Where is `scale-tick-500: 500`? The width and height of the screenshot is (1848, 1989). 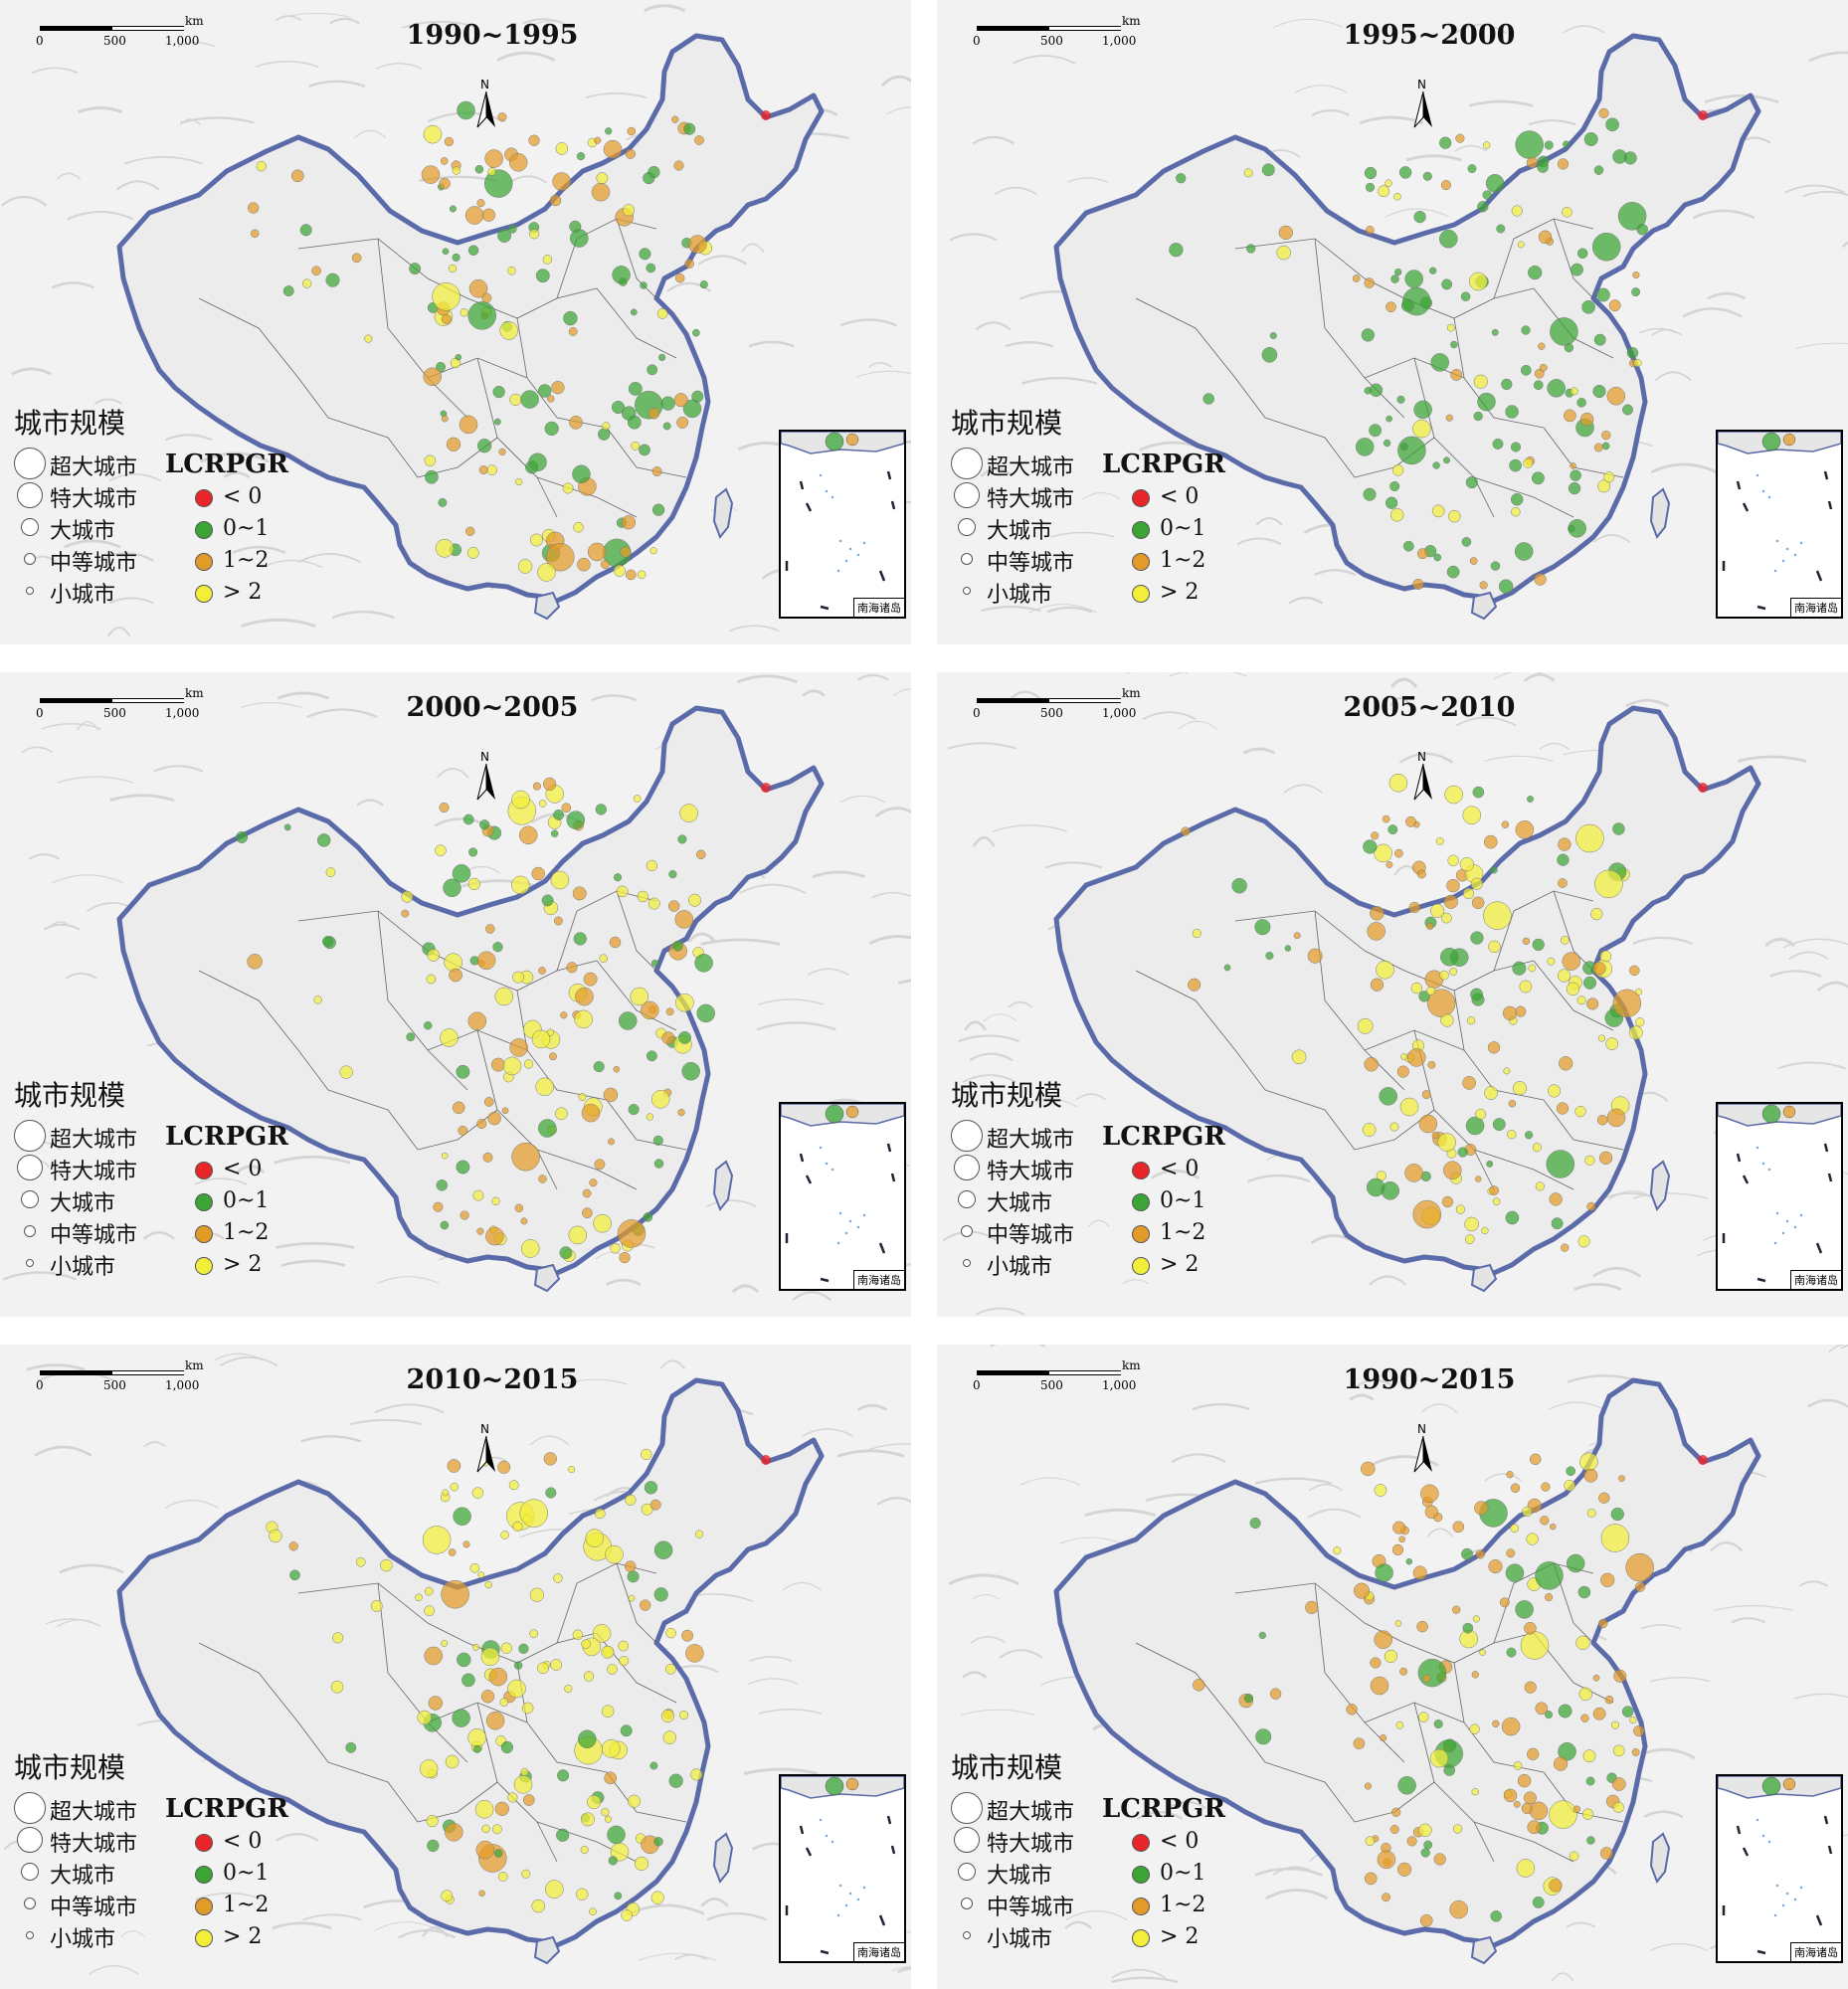 scale-tick-500: 500 is located at coordinates (114, 713).